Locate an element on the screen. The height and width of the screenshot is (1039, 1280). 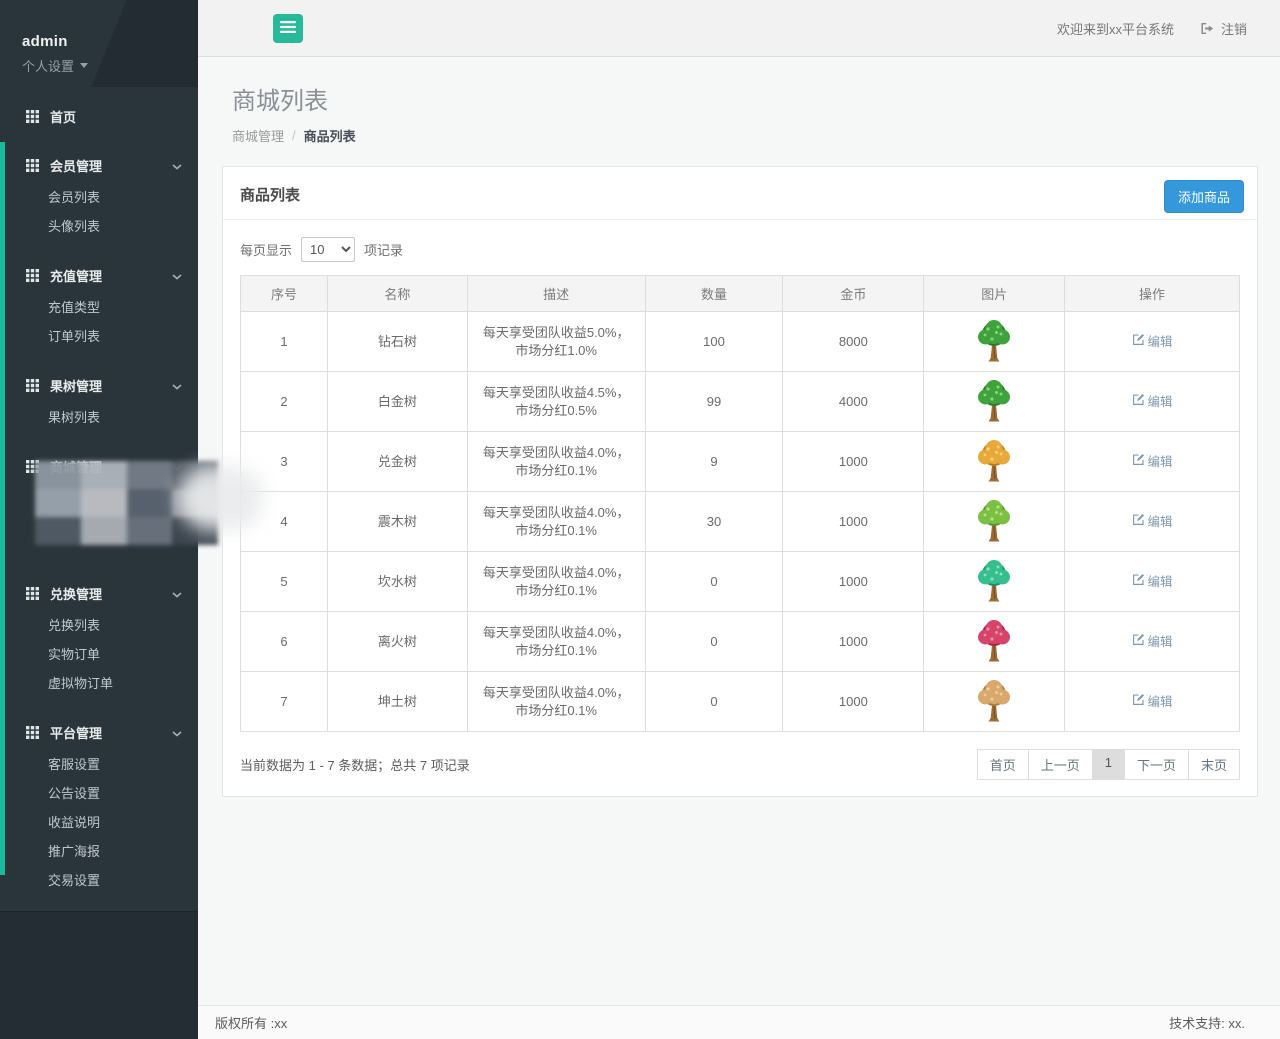
sidebar-subitem-头像列表: 头像列表 is located at coordinates (74, 226).